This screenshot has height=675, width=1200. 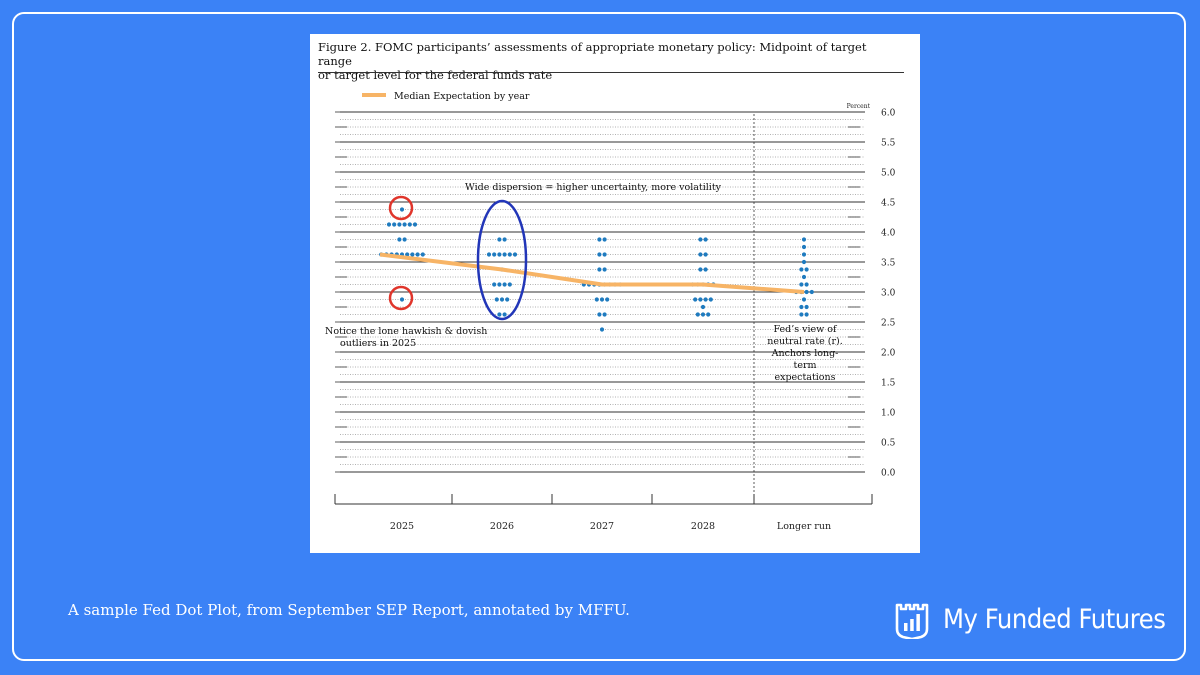 What do you see at coordinates (888, 144) in the screenshot?
I see `y-tick-label: 5.5` at bounding box center [888, 144].